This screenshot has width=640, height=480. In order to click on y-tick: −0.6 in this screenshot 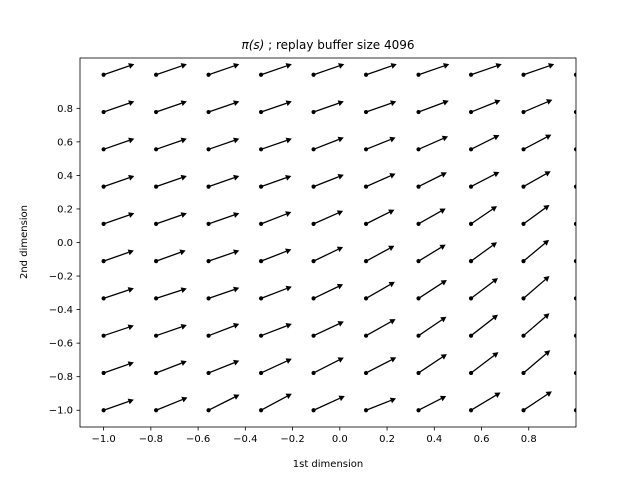, I will do `click(64, 344)`.